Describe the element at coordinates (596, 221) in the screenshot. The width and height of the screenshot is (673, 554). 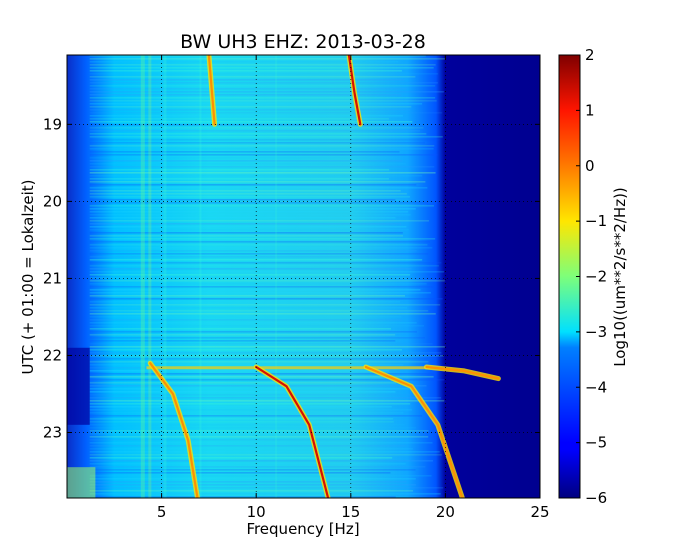
I see `colorbar-tick-label: −1` at that location.